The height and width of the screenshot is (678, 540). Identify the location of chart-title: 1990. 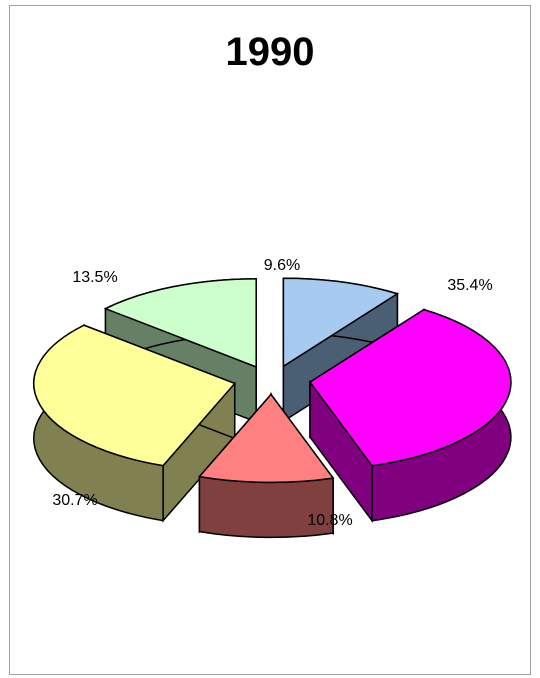
(270, 52).